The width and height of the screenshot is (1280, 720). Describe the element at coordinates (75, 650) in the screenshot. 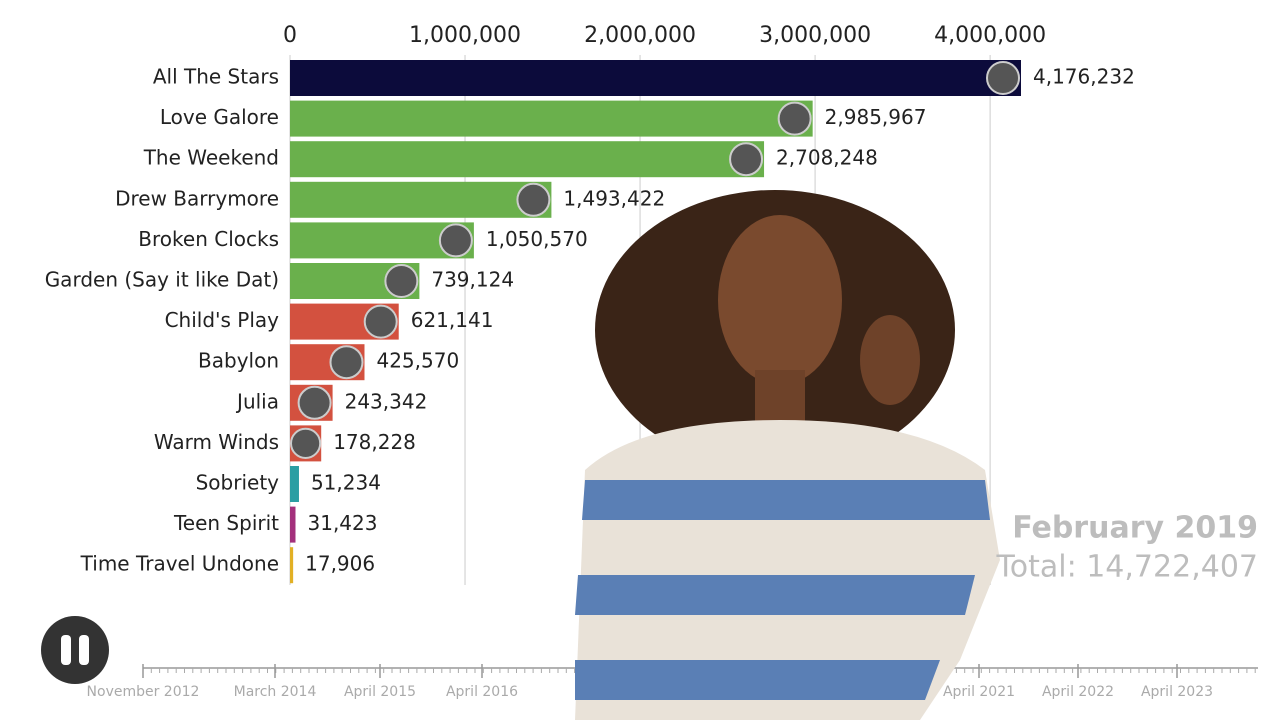

I see `pause-button` at that location.